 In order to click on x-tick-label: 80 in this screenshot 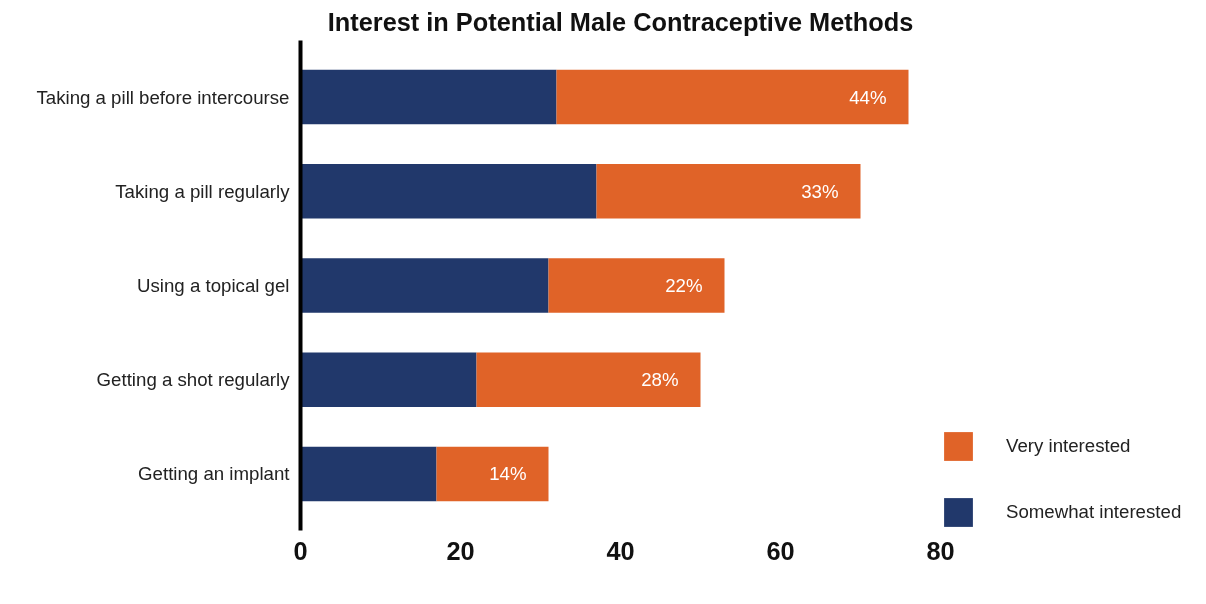, I will do `click(940, 550)`.